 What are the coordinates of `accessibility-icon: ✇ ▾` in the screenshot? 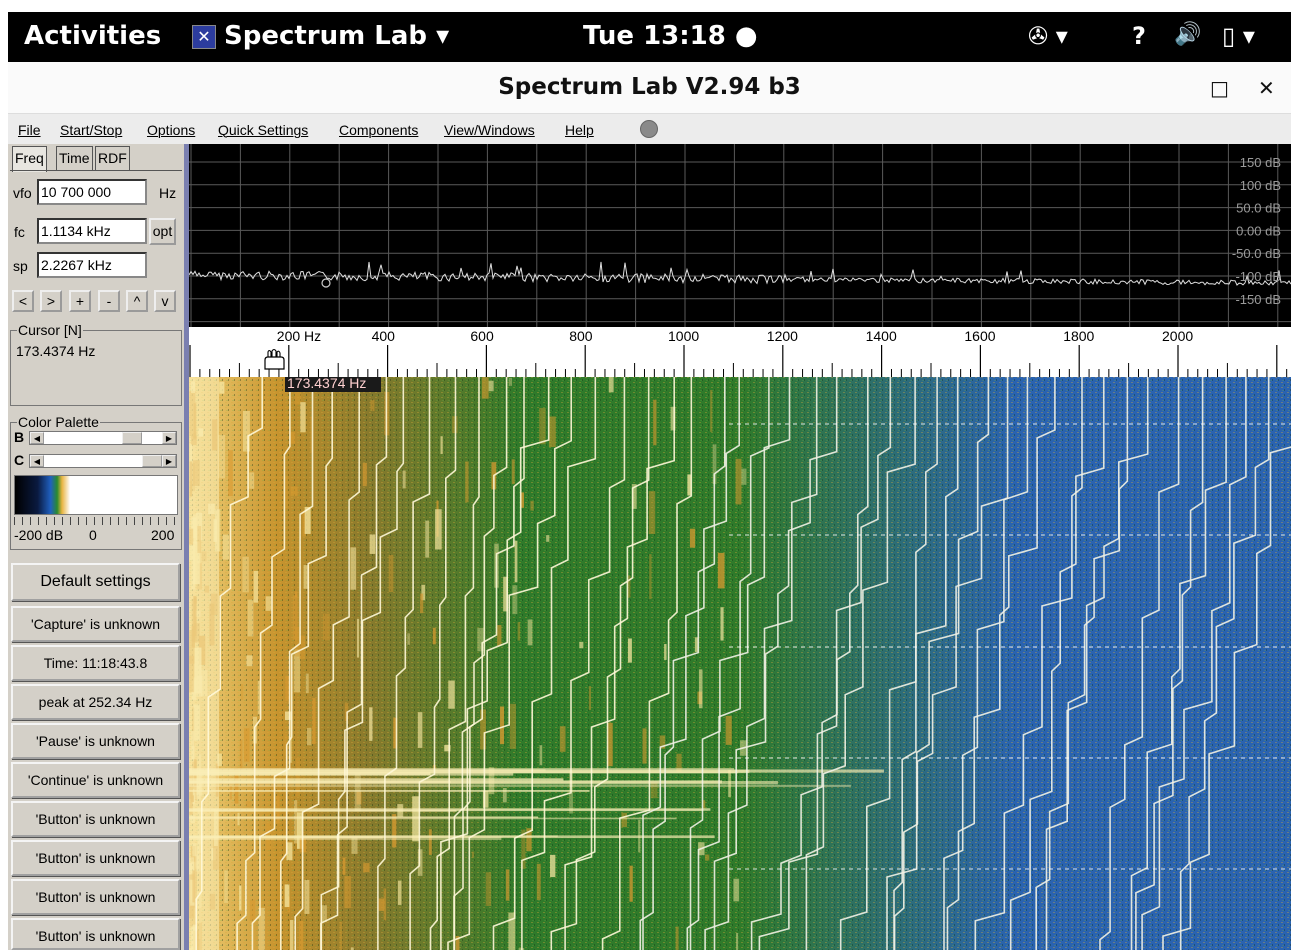 It's located at (1048, 36).